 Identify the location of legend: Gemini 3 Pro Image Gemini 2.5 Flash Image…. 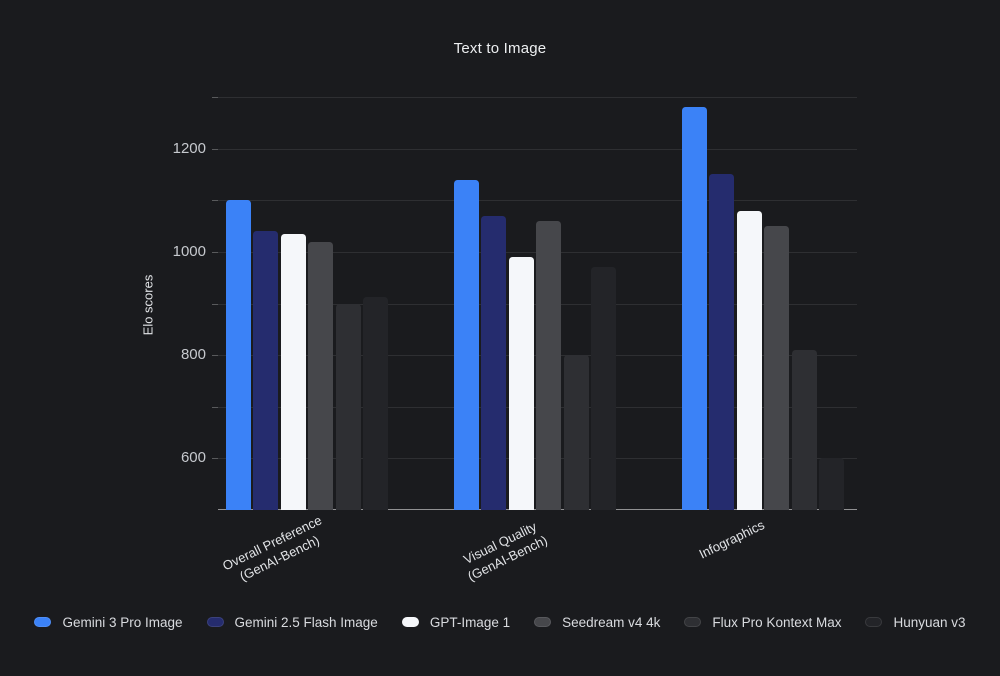
(500, 622).